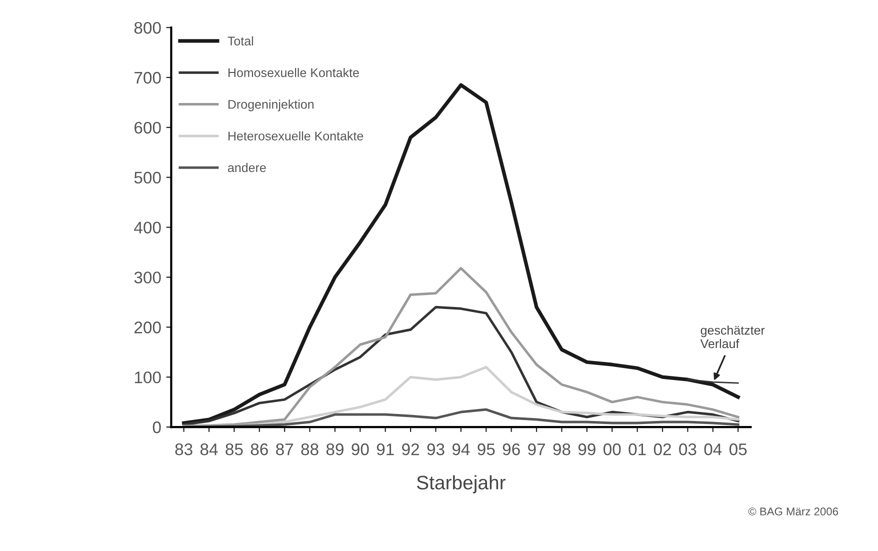 This screenshot has width=878, height=551. What do you see at coordinates (335, 449) in the screenshot?
I see `x-tick-label: 89` at bounding box center [335, 449].